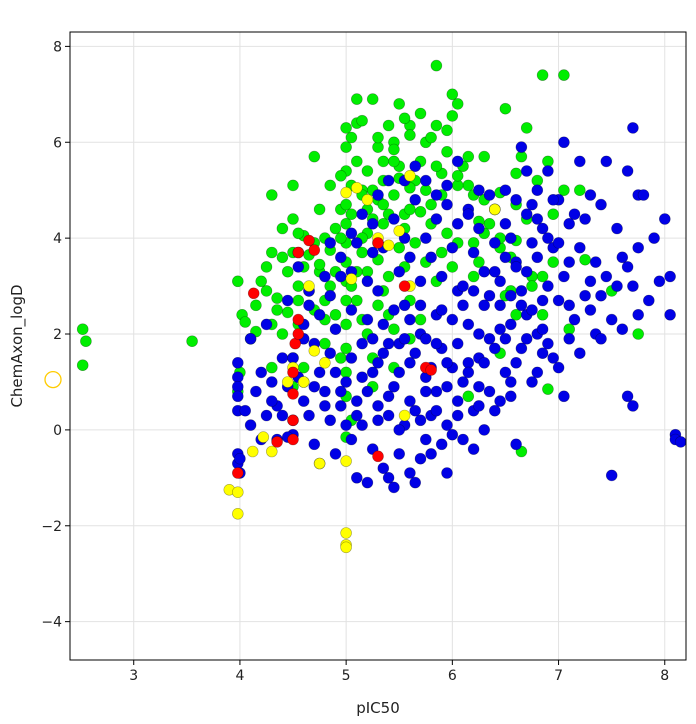 The width and height of the screenshot is (696, 724). Describe the element at coordinates (17, 345) in the screenshot. I see `y-axis-title: ChemAxon_logD` at that location.